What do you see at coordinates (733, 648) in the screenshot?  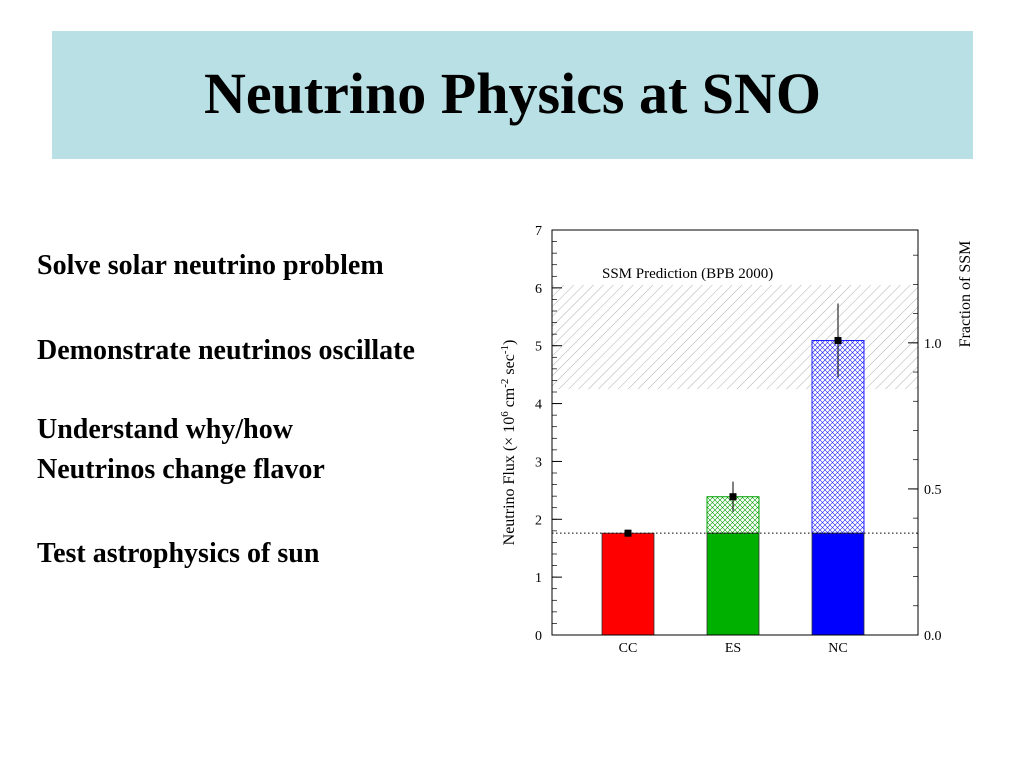 I see `category-label-es: ES` at bounding box center [733, 648].